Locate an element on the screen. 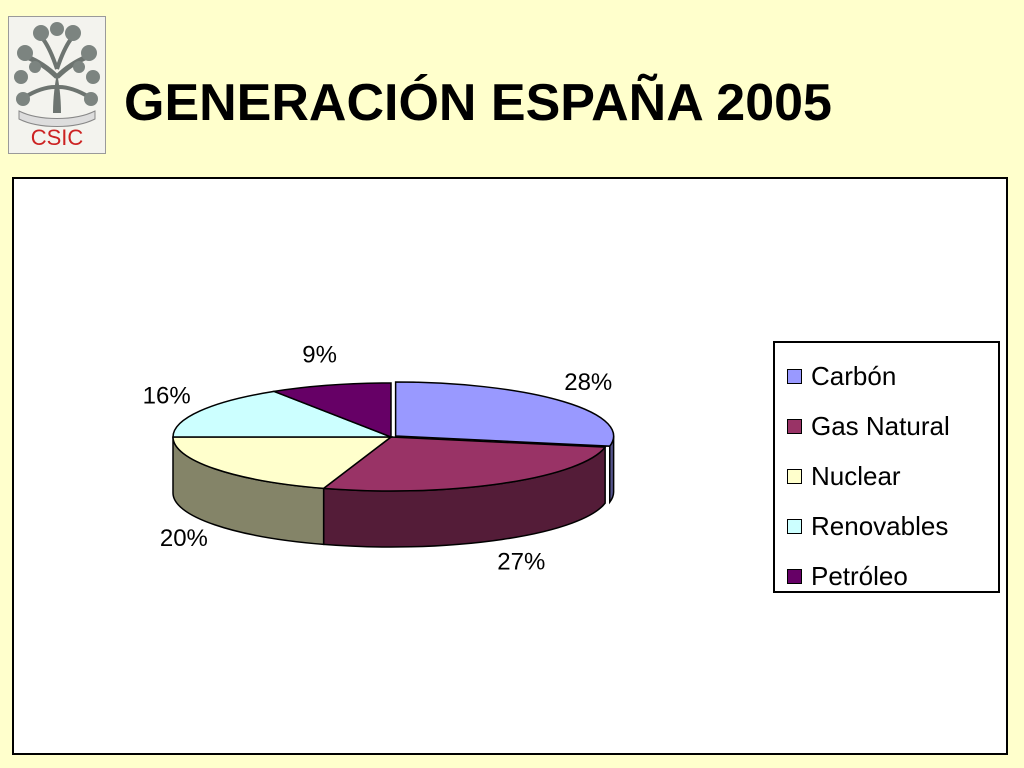 This screenshot has width=1024, height=768. legend-label-nuclear: Nuclear is located at coordinates (856, 476).